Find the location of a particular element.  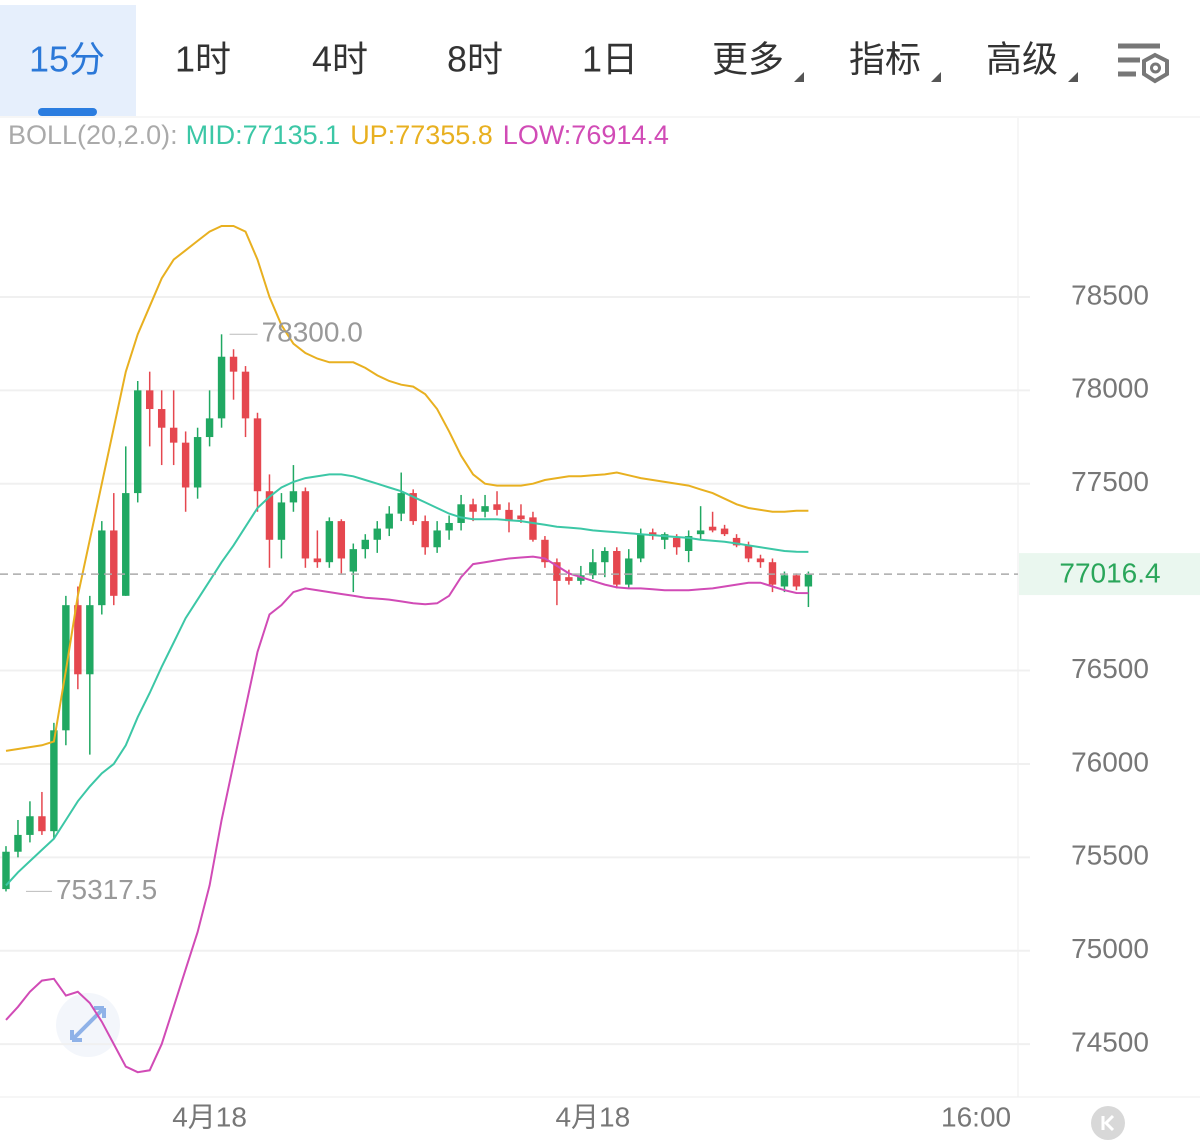

y-tick-label: 74500 is located at coordinates (1110, 1042).